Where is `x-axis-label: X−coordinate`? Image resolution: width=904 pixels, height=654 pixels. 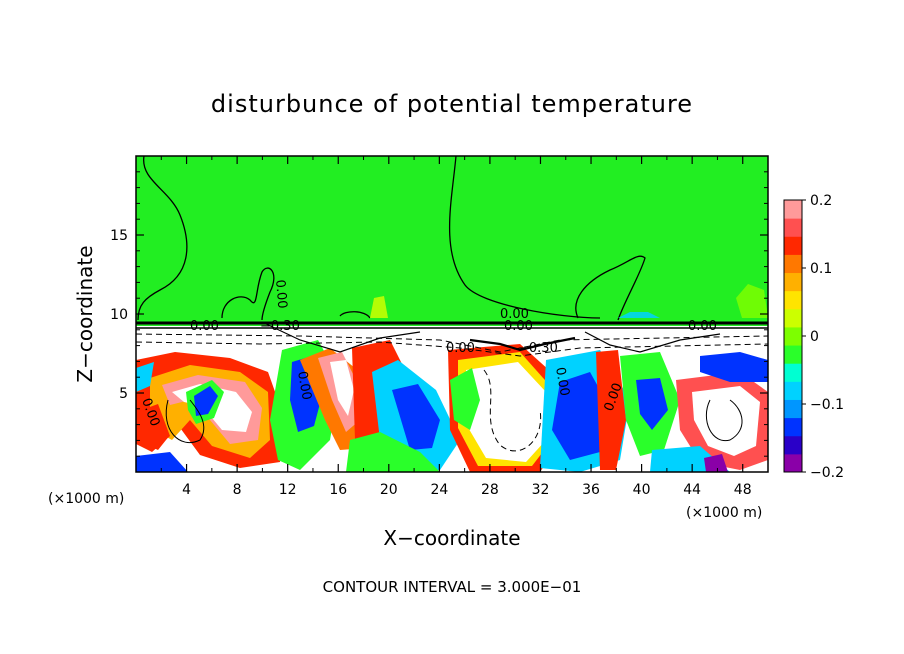
x-axis-label: X−coordinate is located at coordinates (451, 538).